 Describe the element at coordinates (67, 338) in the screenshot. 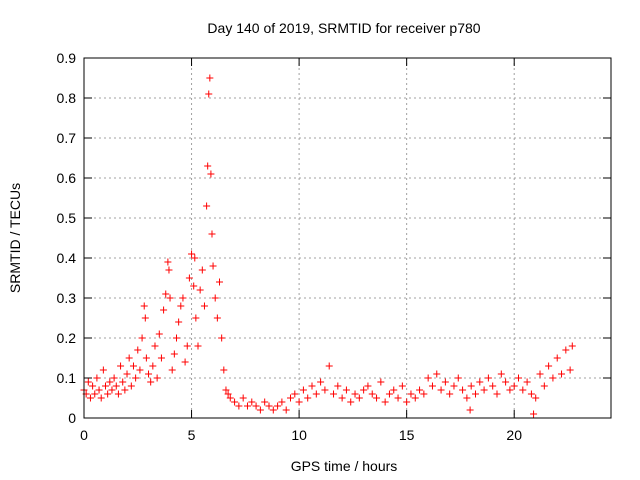

I see `y-tick-label: 0.2` at that location.